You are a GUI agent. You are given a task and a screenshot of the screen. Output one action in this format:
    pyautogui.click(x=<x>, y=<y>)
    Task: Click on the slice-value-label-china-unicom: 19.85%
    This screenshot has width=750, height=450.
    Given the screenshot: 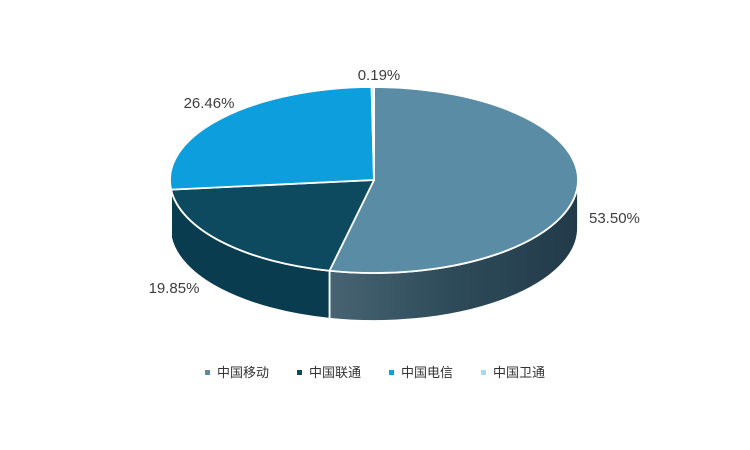 What is the action you would take?
    pyautogui.click(x=174, y=288)
    